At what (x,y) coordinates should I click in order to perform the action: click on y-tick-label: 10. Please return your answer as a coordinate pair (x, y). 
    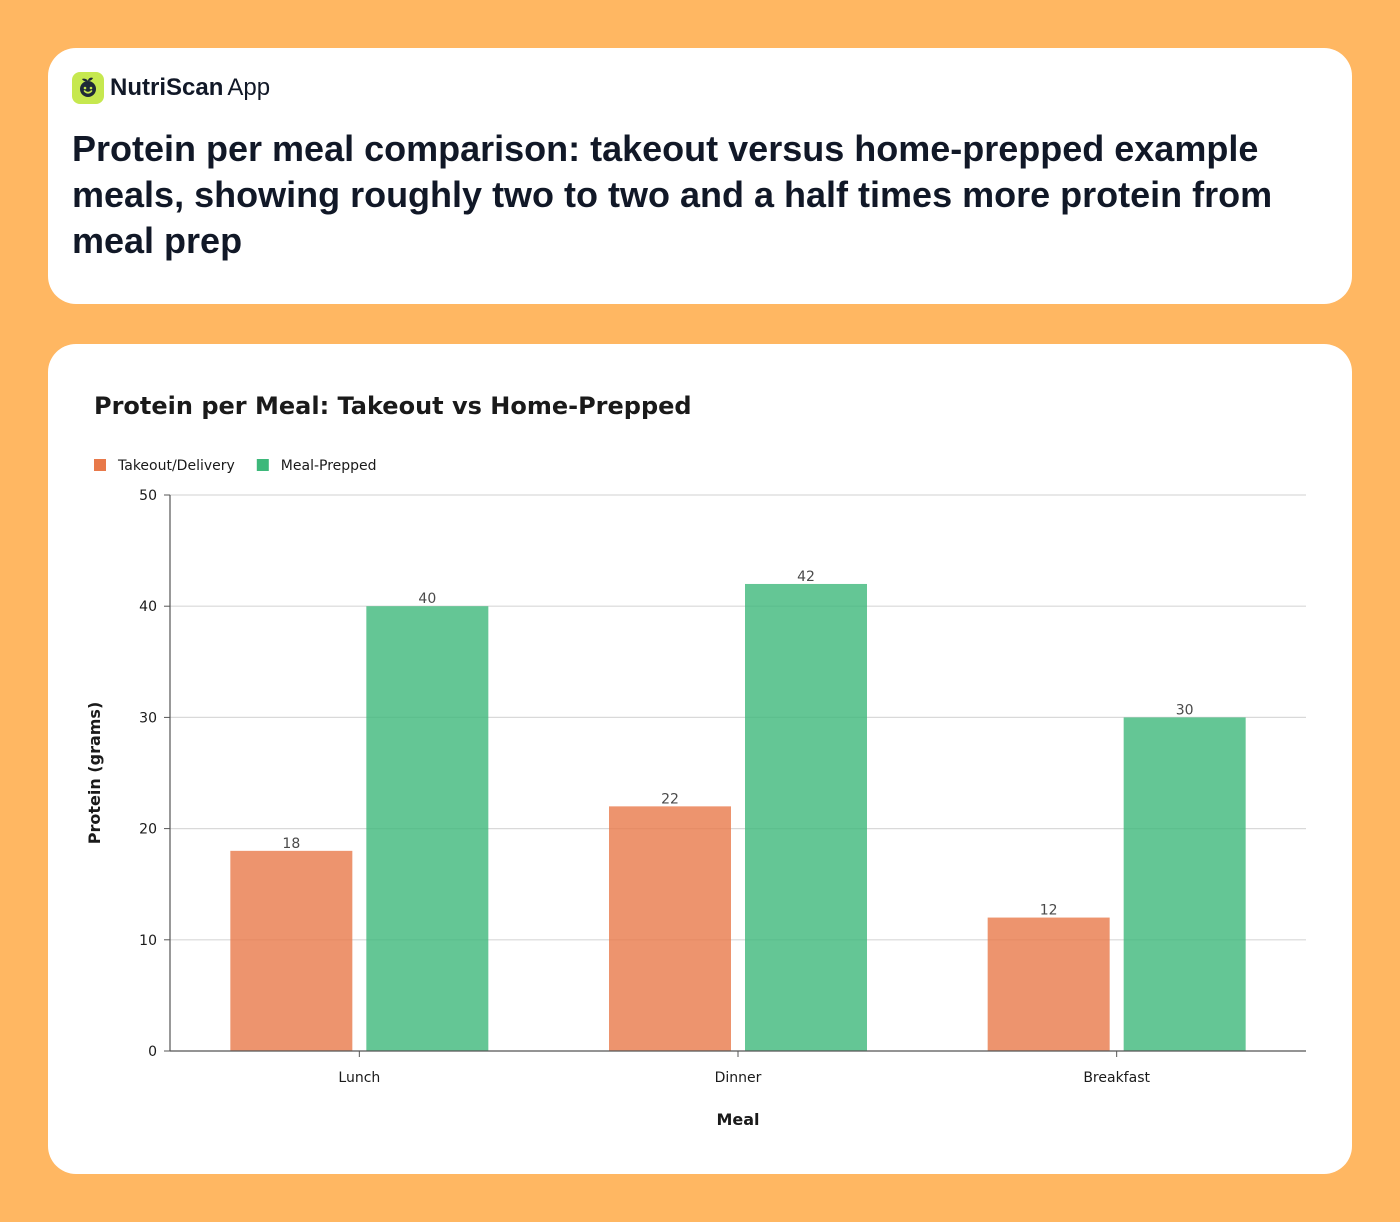
    Looking at the image, I should click on (148, 941).